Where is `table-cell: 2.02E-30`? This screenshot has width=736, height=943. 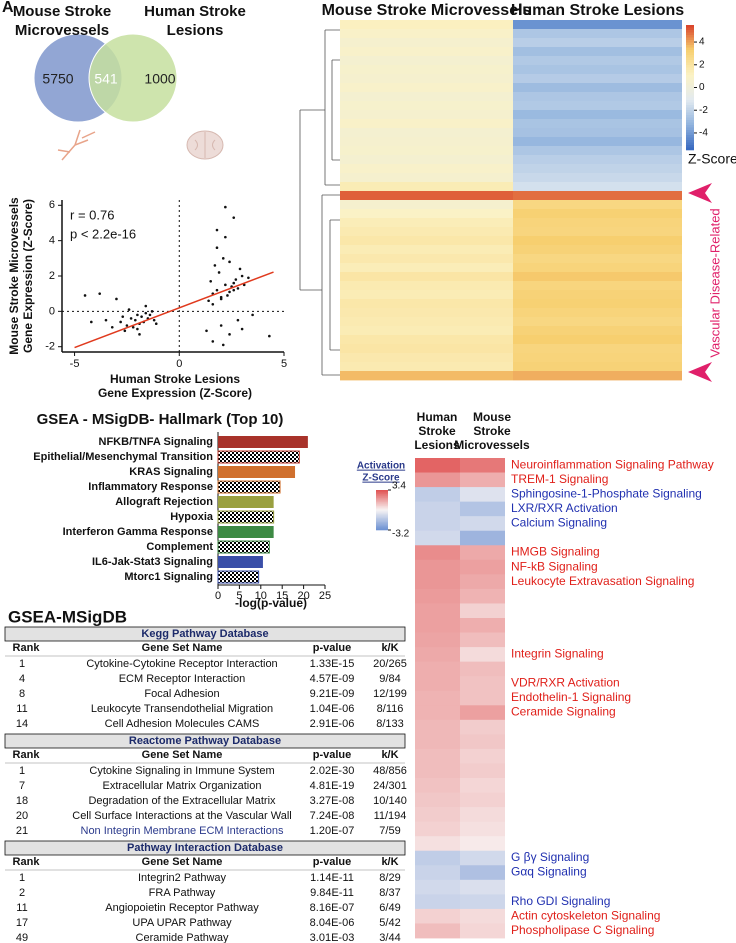 table-cell: 2.02E-30 is located at coordinates (332, 771).